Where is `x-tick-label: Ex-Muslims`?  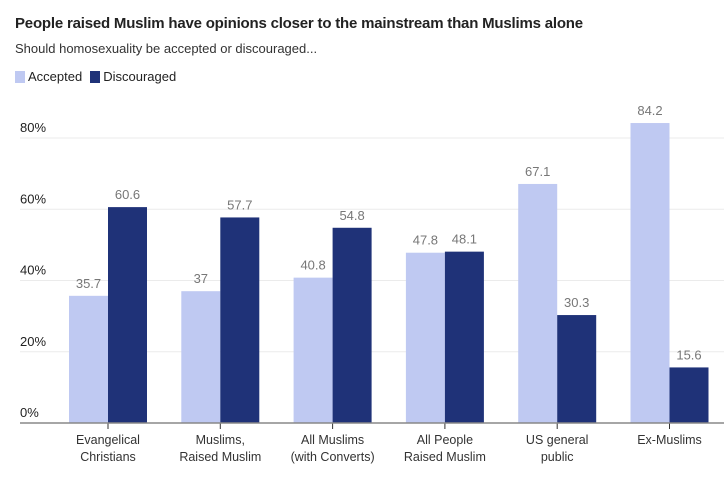
x-tick-label: Ex-Muslims is located at coordinates (669, 440).